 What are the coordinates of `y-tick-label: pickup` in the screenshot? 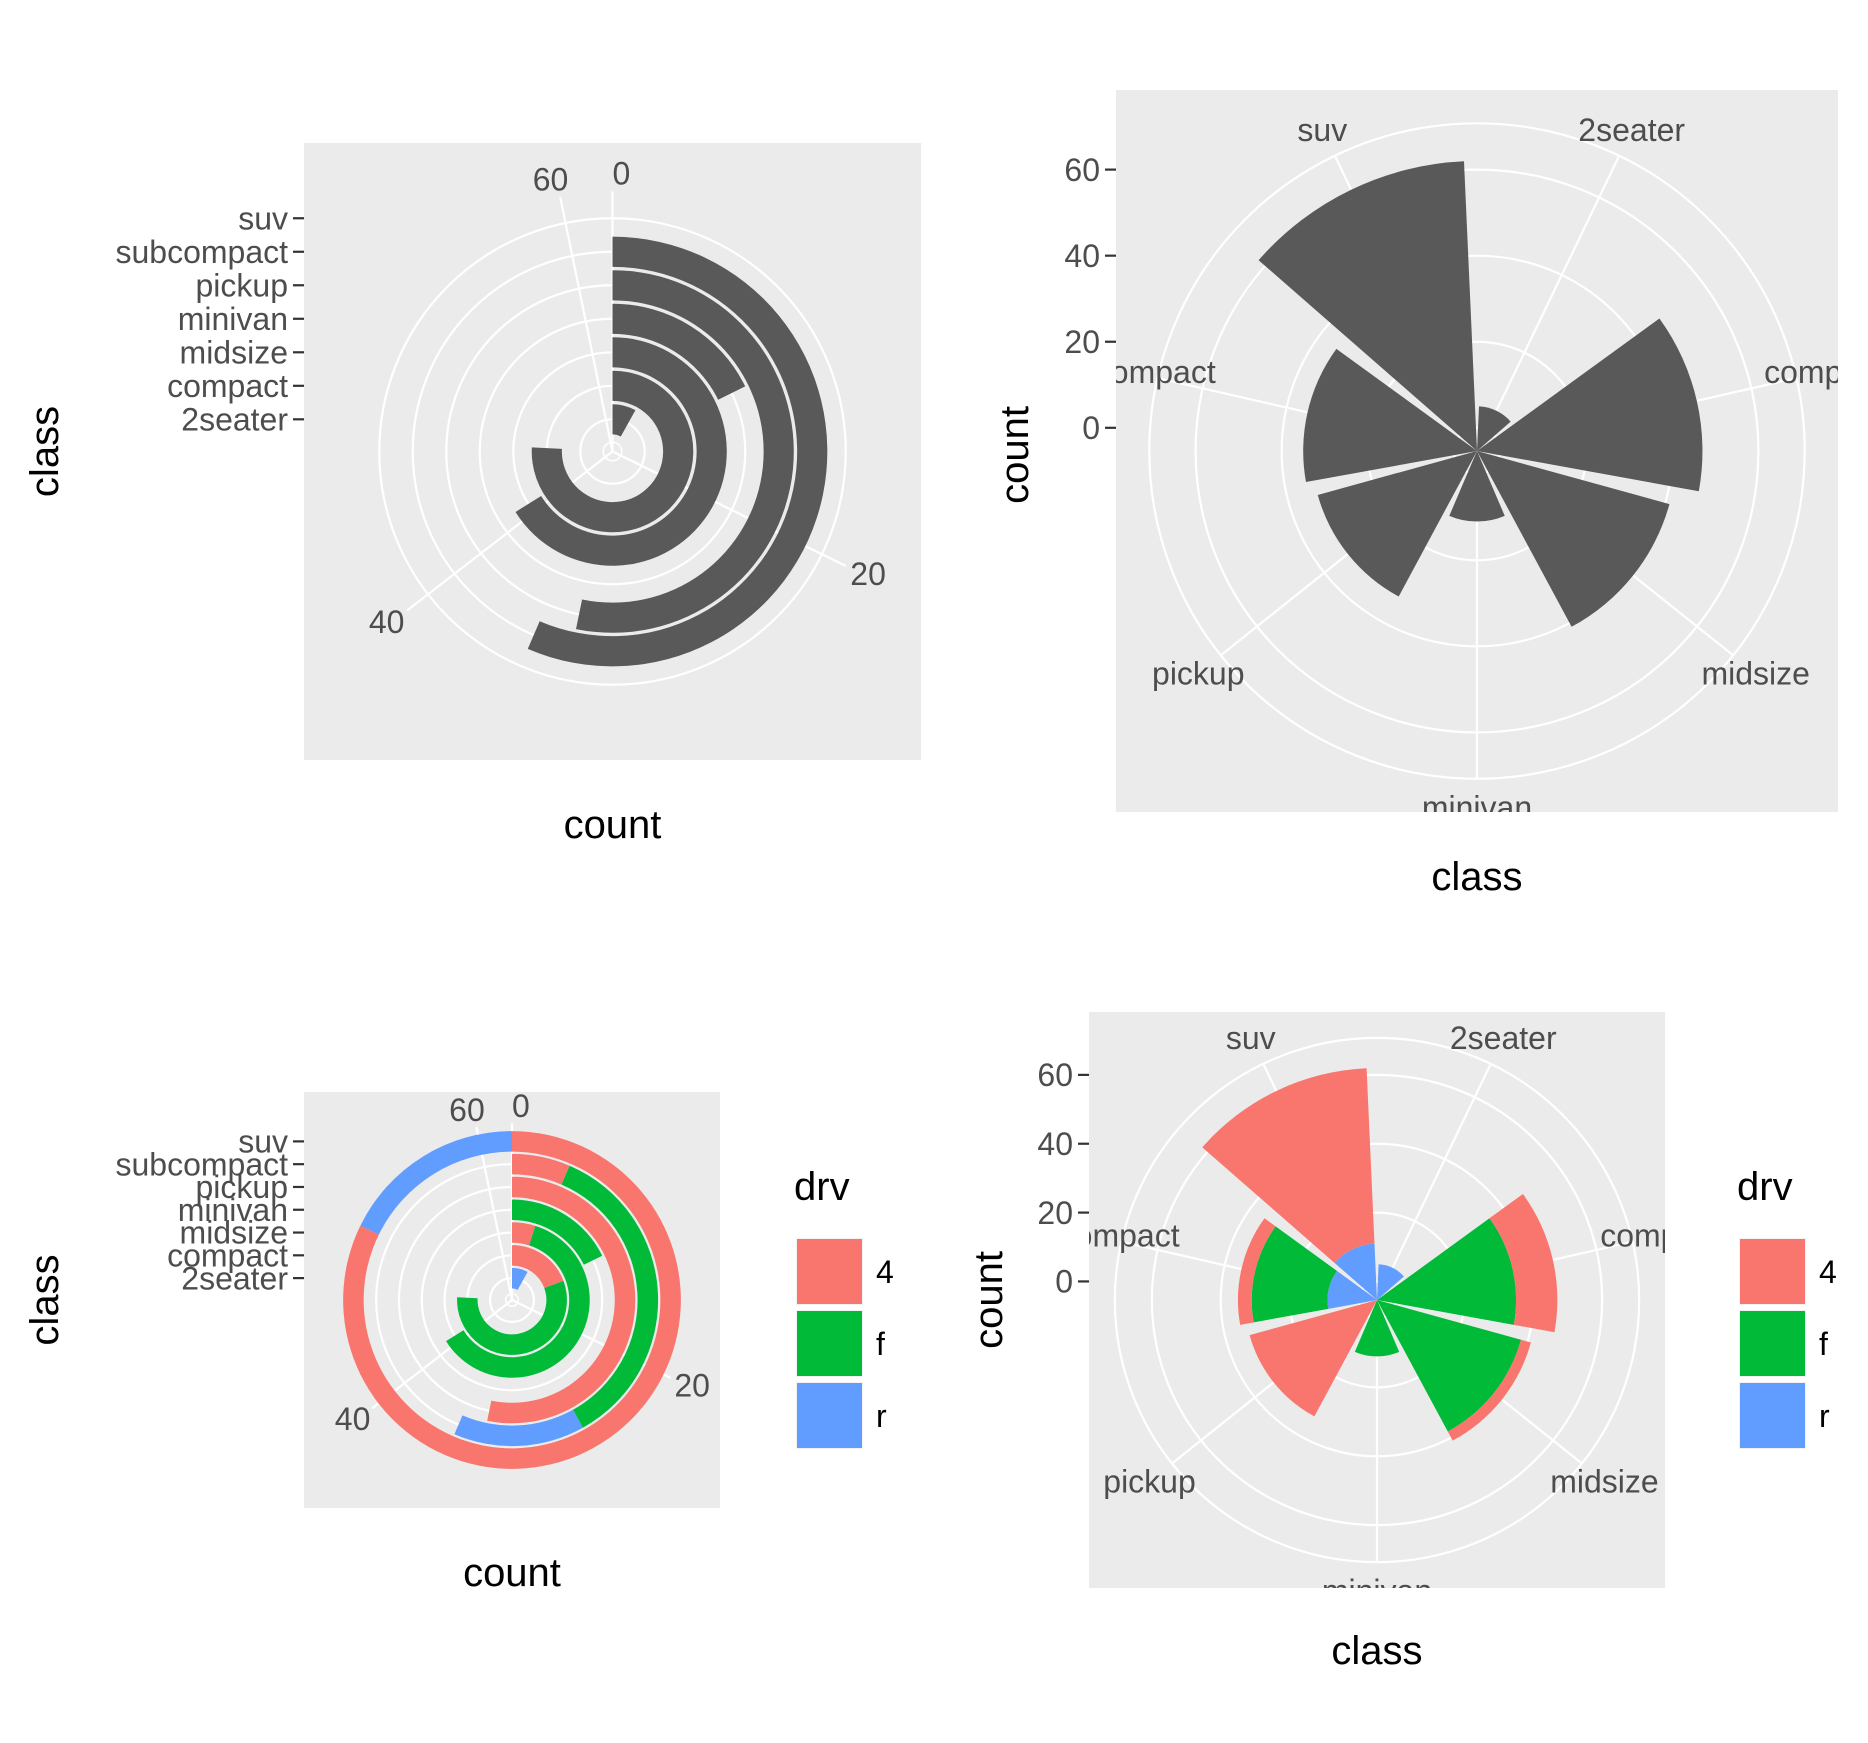 It's located at (242, 1187).